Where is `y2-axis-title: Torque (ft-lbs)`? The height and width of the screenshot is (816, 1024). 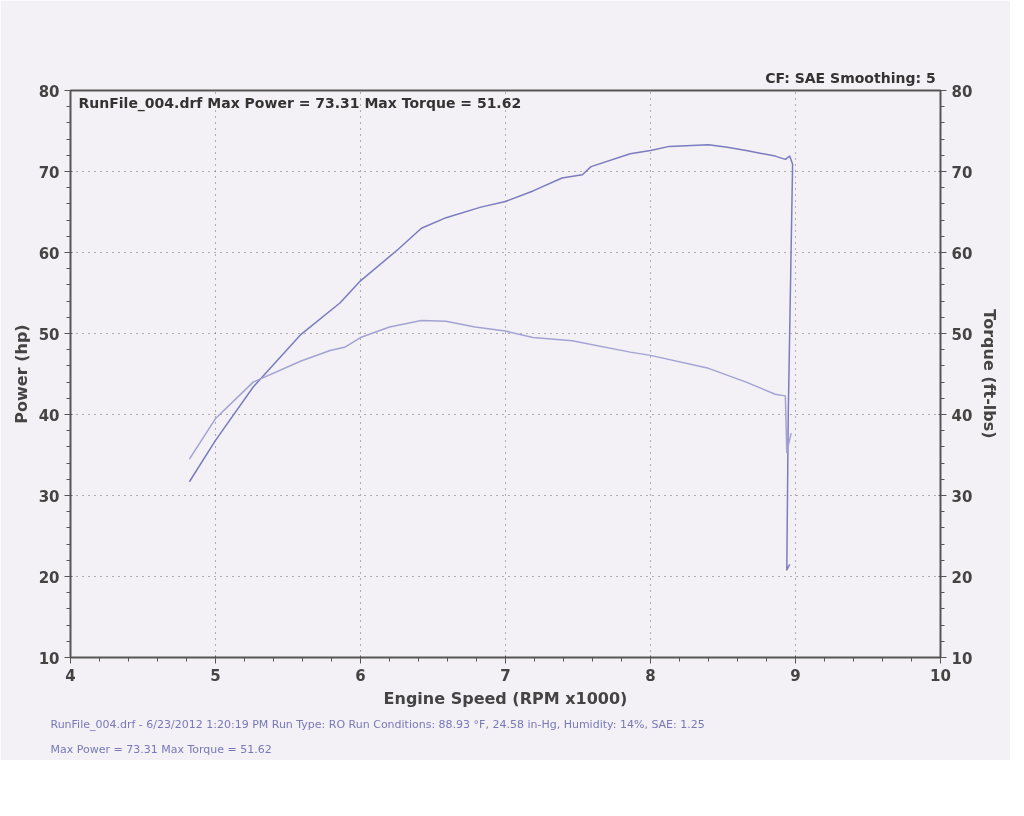 y2-axis-title: Torque (ft-lbs) is located at coordinates (990, 374).